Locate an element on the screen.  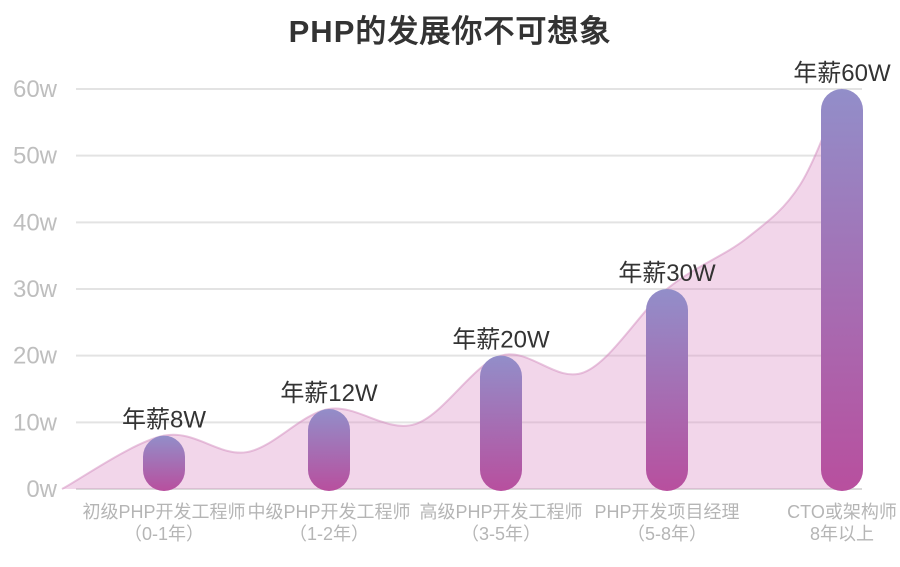
bar-annotation: 年薪20W is located at coordinates (501, 340).